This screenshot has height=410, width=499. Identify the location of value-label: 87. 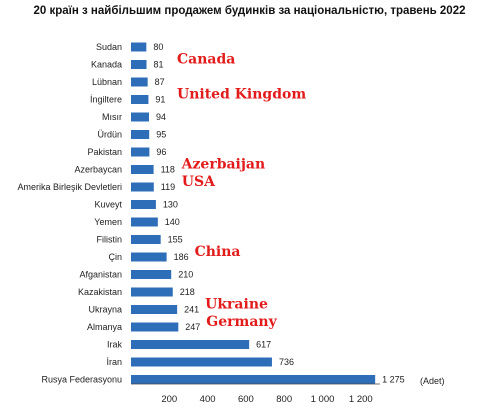
(160, 82).